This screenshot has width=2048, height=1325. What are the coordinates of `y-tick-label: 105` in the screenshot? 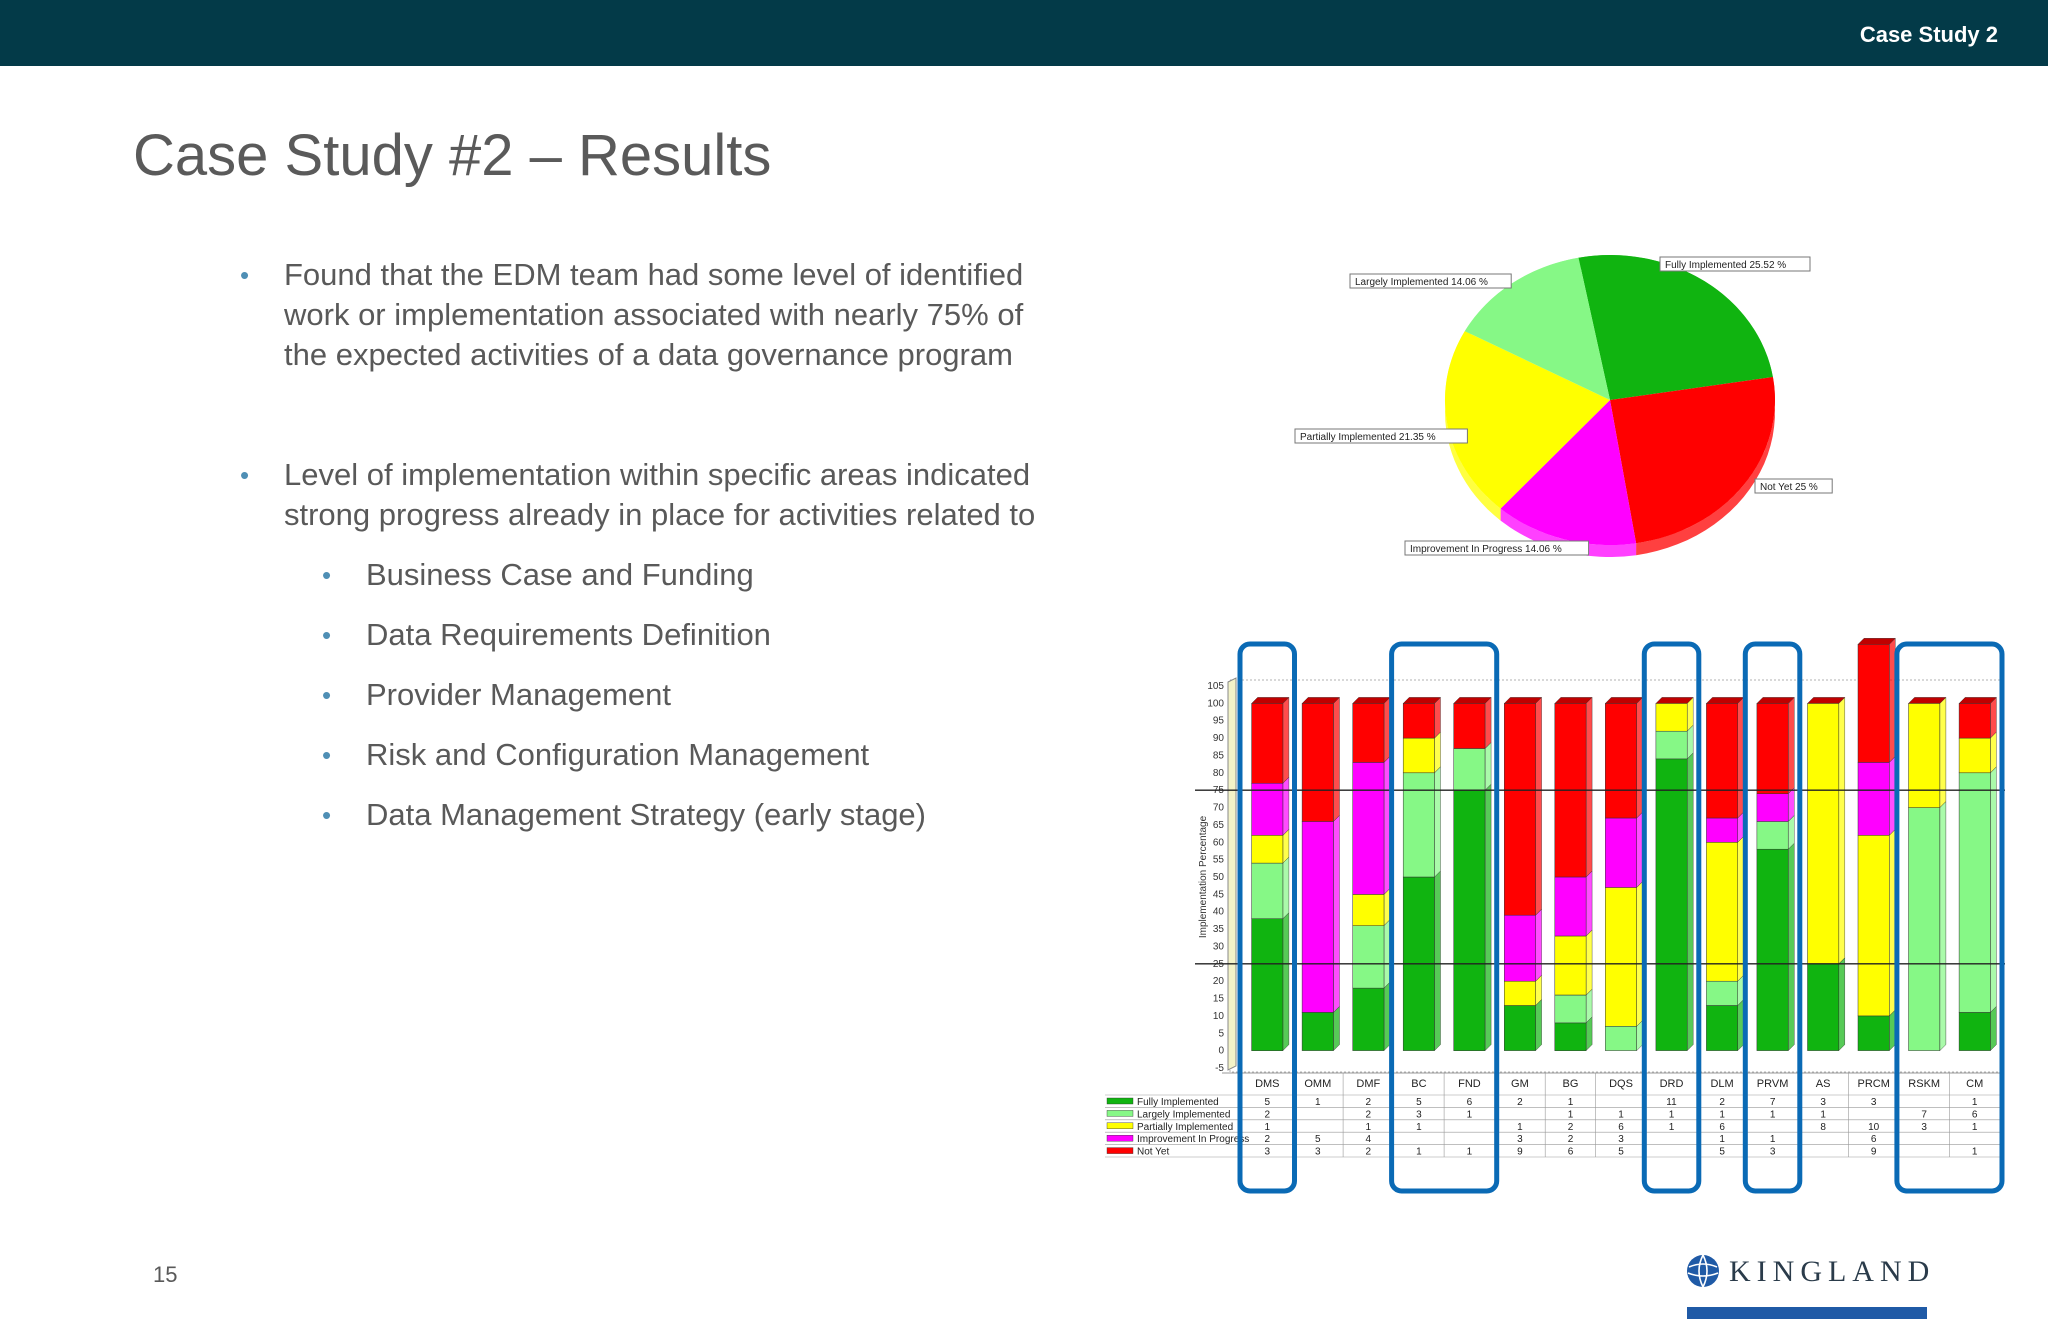 It's located at (1215, 686).